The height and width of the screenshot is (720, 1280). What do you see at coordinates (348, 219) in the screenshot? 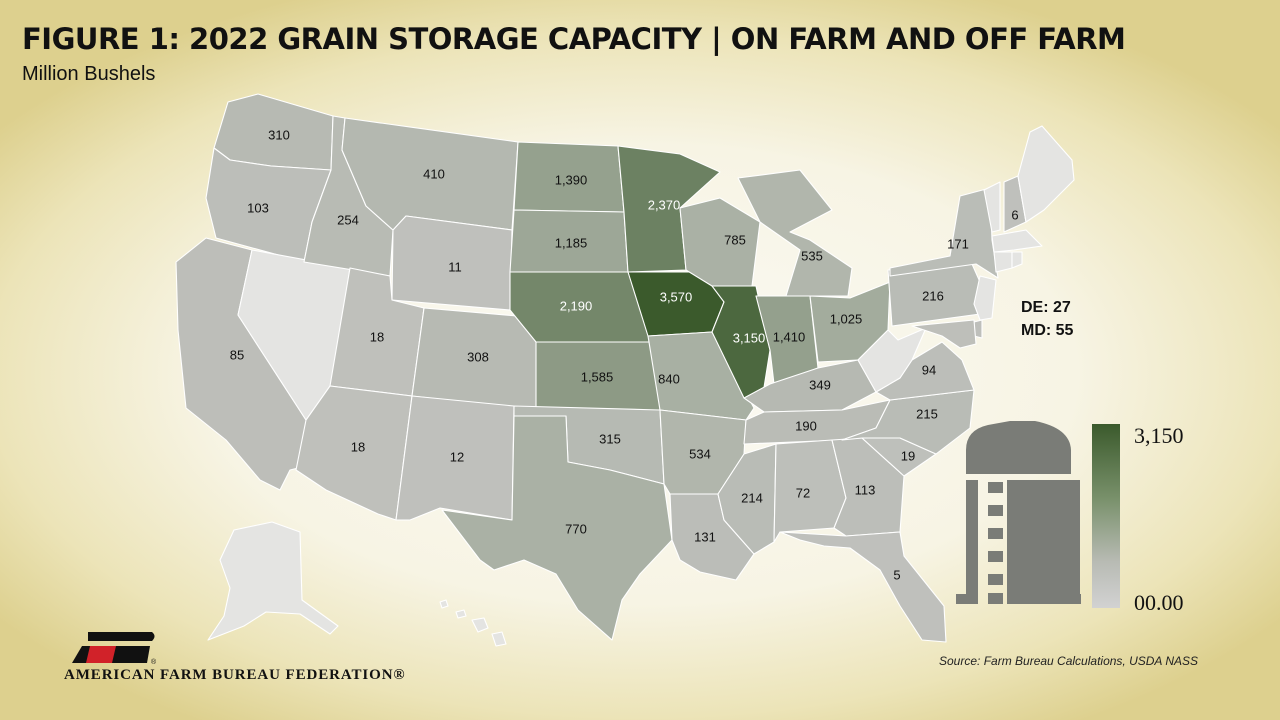
I see `state-label-id: 254` at bounding box center [348, 219].